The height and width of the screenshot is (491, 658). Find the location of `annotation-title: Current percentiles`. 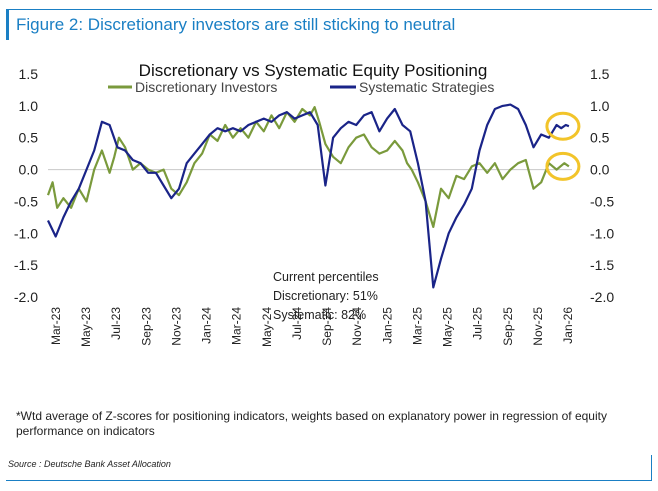

annotation-title: Current percentiles is located at coordinates (326, 277).